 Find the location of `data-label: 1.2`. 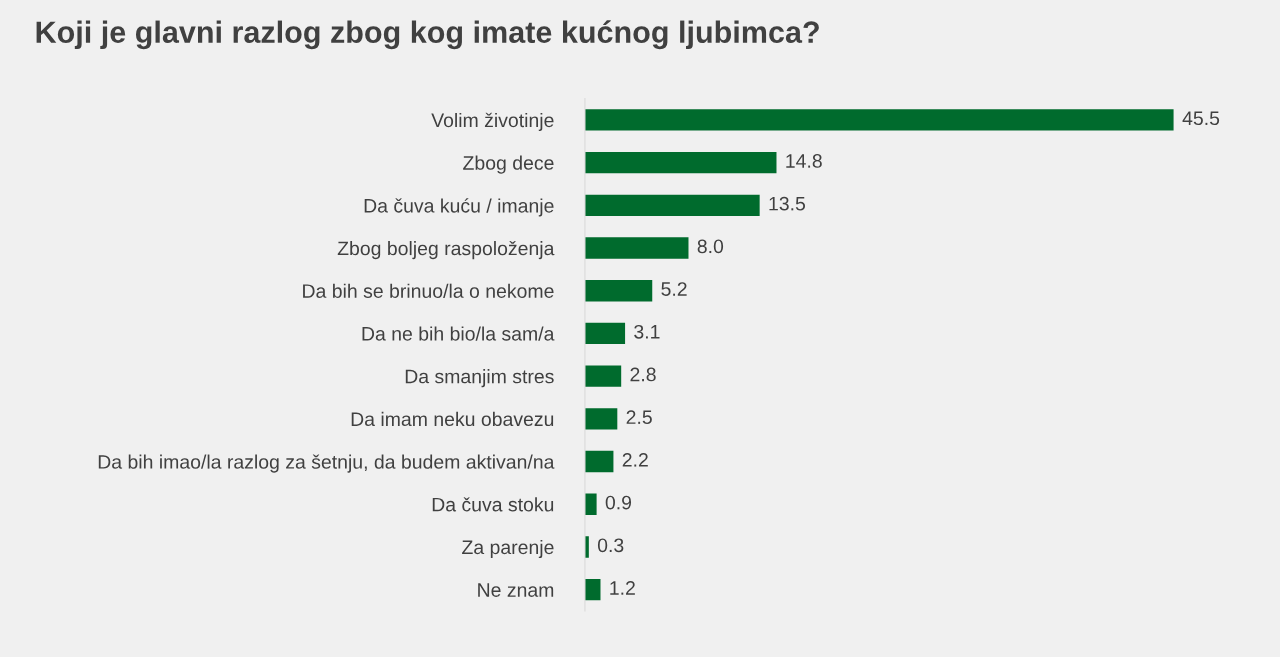

data-label: 1.2 is located at coordinates (622, 588).